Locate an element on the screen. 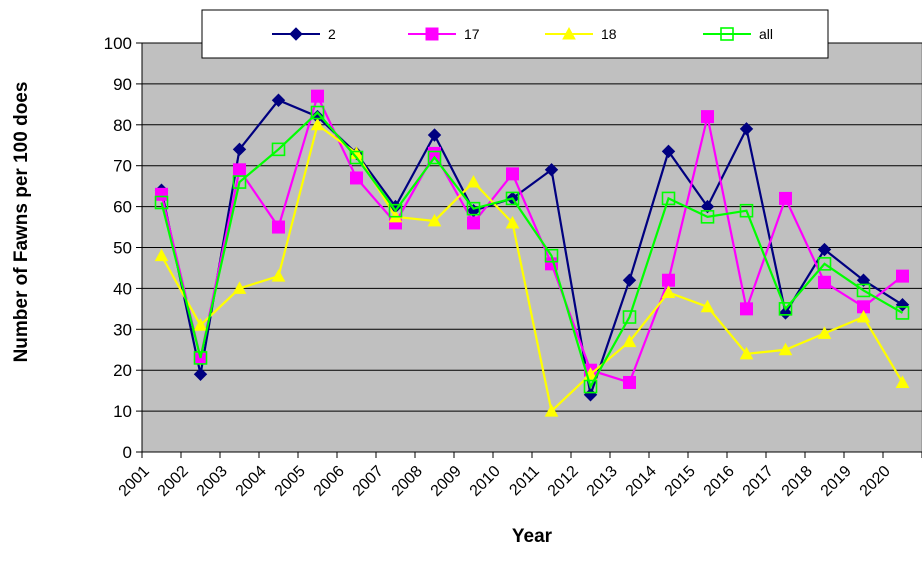 This screenshot has width=922, height=568. x-tick-label: 2016 is located at coordinates (719, 481).